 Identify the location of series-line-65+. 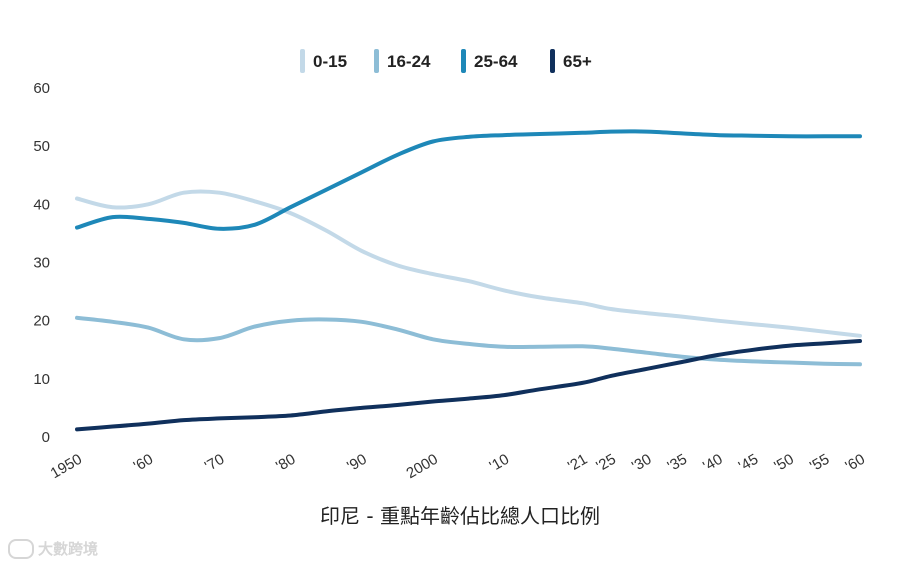
(468, 385).